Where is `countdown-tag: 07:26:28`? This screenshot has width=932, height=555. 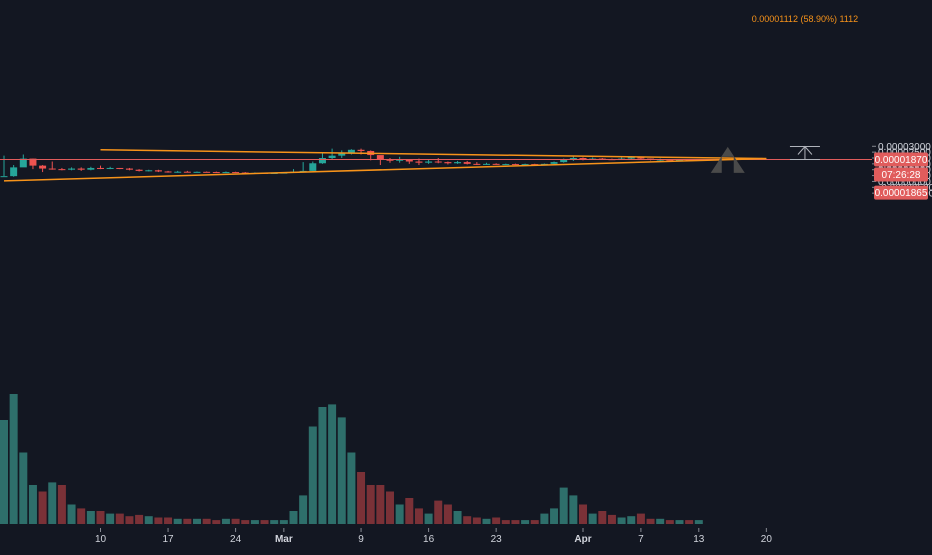 countdown-tag: 07:26:28 is located at coordinates (901, 175).